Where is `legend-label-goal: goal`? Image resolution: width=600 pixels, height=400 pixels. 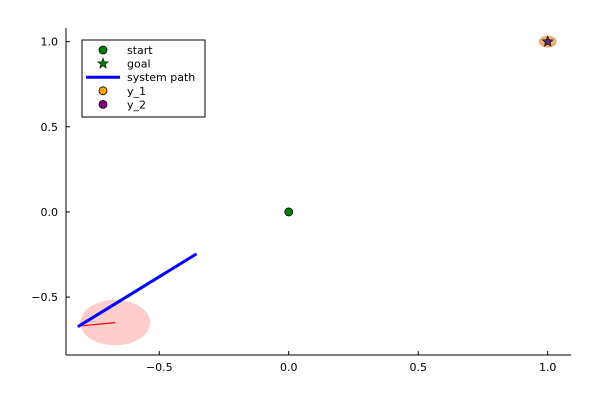
legend-label-goal: goal is located at coordinates (139, 64).